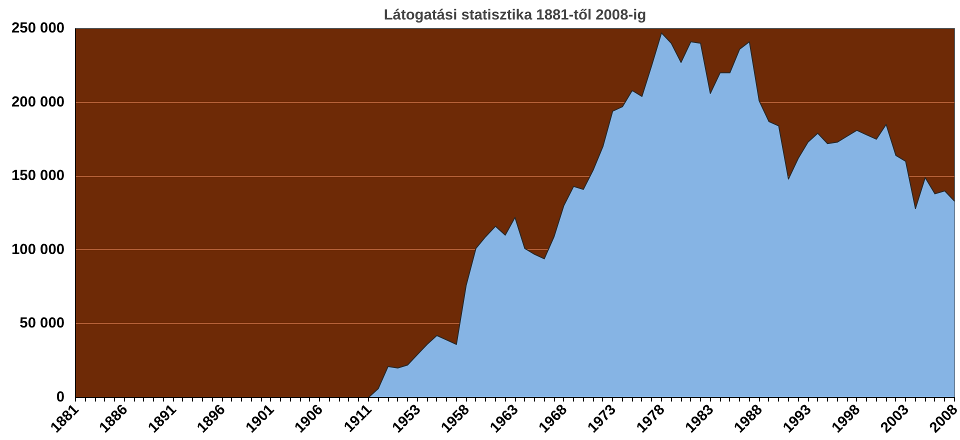 The image size is (960, 440). Describe the element at coordinates (38, 102) in the screenshot. I see `y-tick-label: 200 000` at that location.